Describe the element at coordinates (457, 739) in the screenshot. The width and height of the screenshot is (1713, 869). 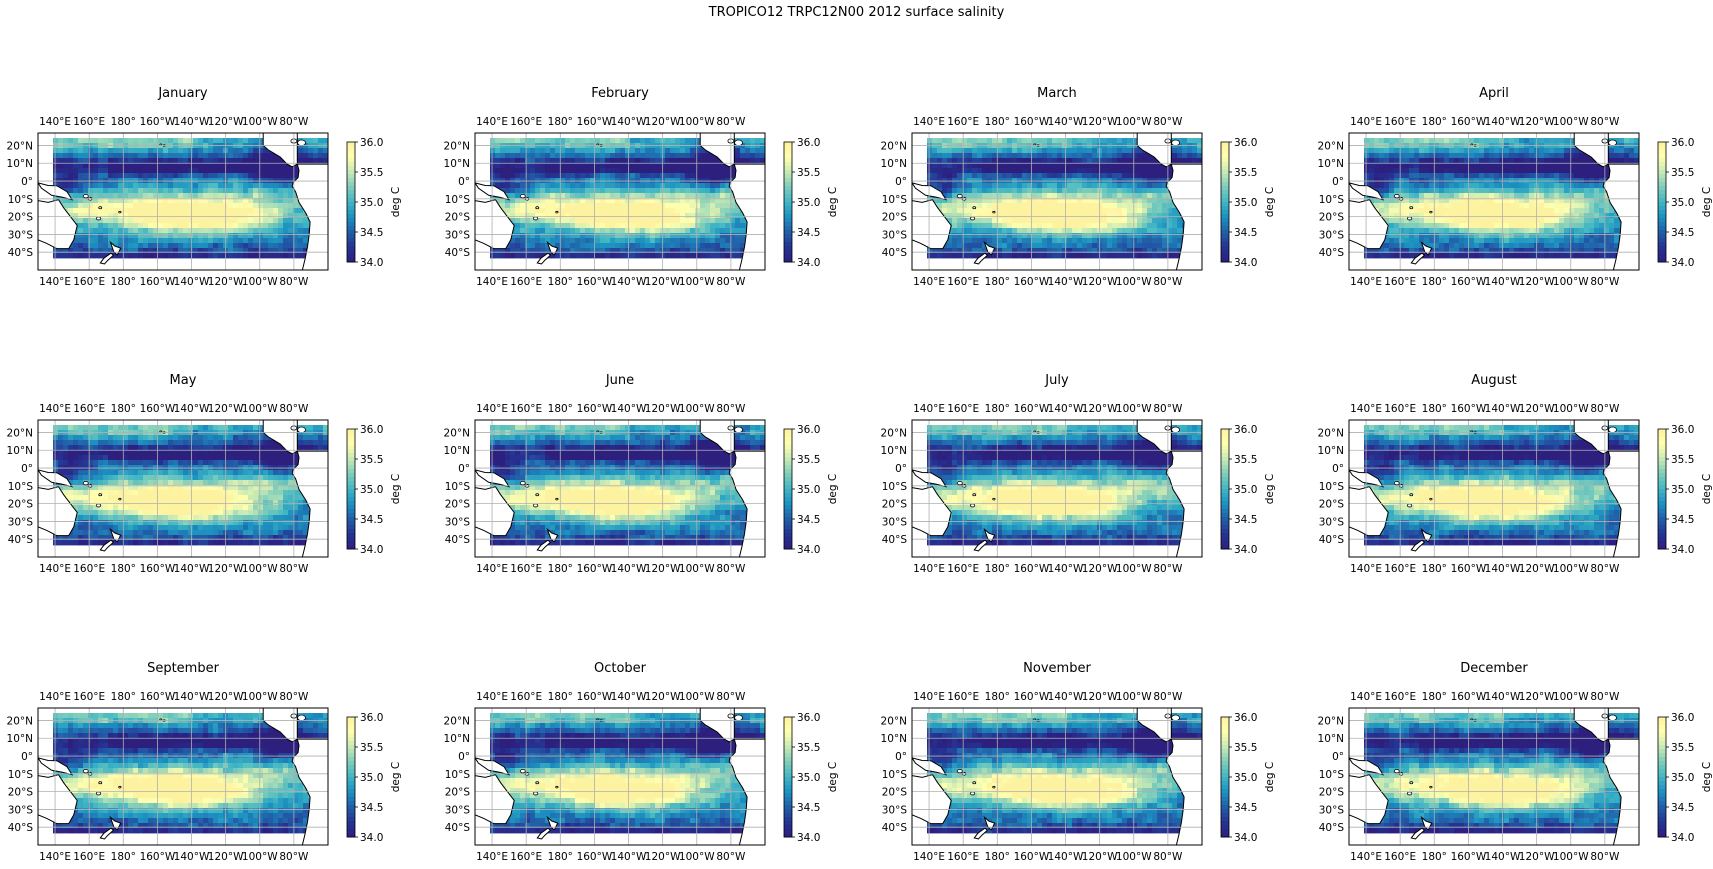
I see `lat-tick-label: 10°N` at that location.